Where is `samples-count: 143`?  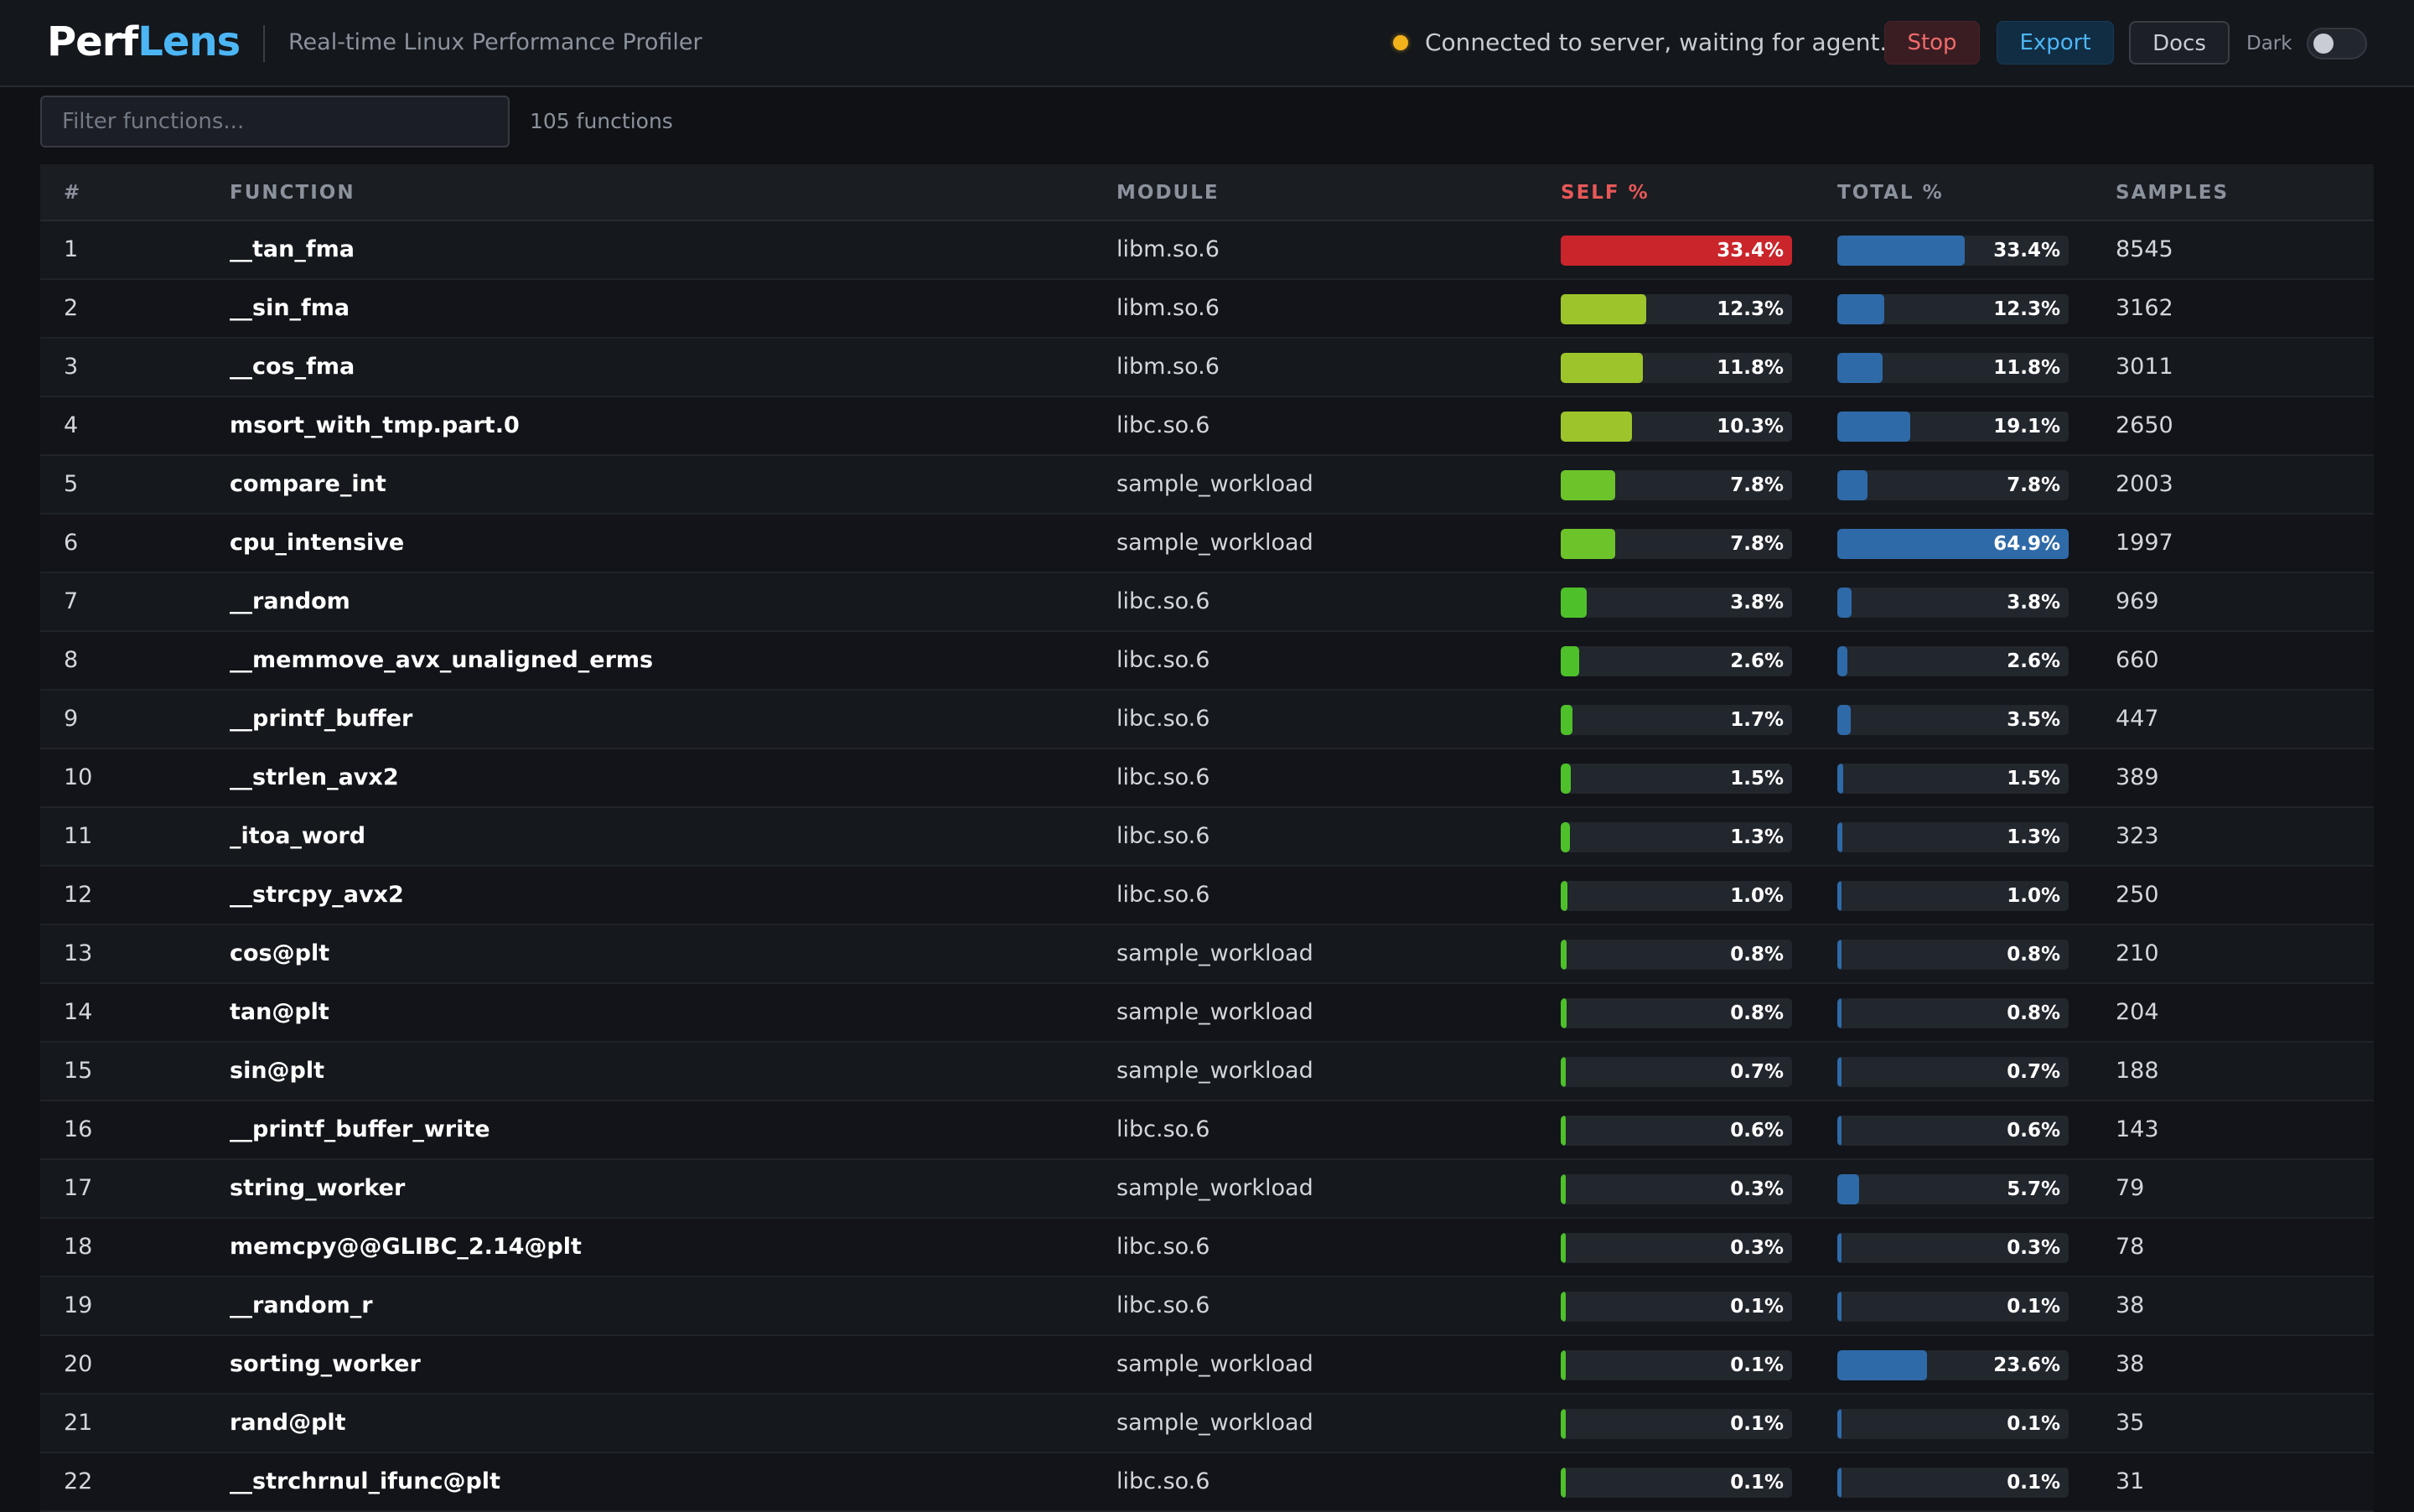 samples-count: 143 is located at coordinates (2137, 1129).